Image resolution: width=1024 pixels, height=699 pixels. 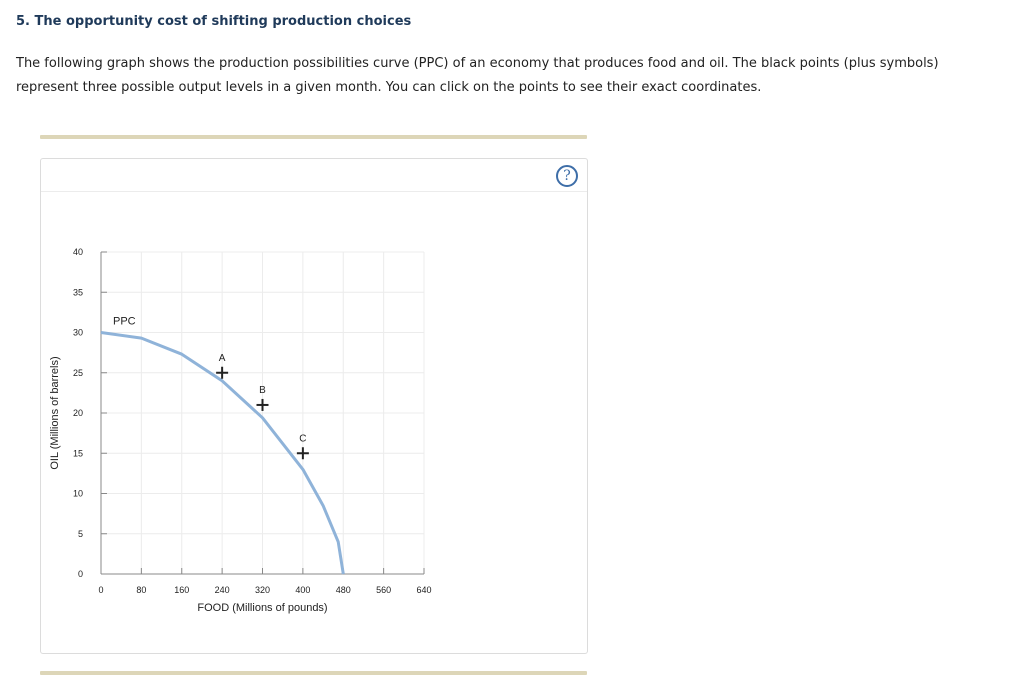 What do you see at coordinates (314, 175) in the screenshot?
I see `panel-header: ?` at bounding box center [314, 175].